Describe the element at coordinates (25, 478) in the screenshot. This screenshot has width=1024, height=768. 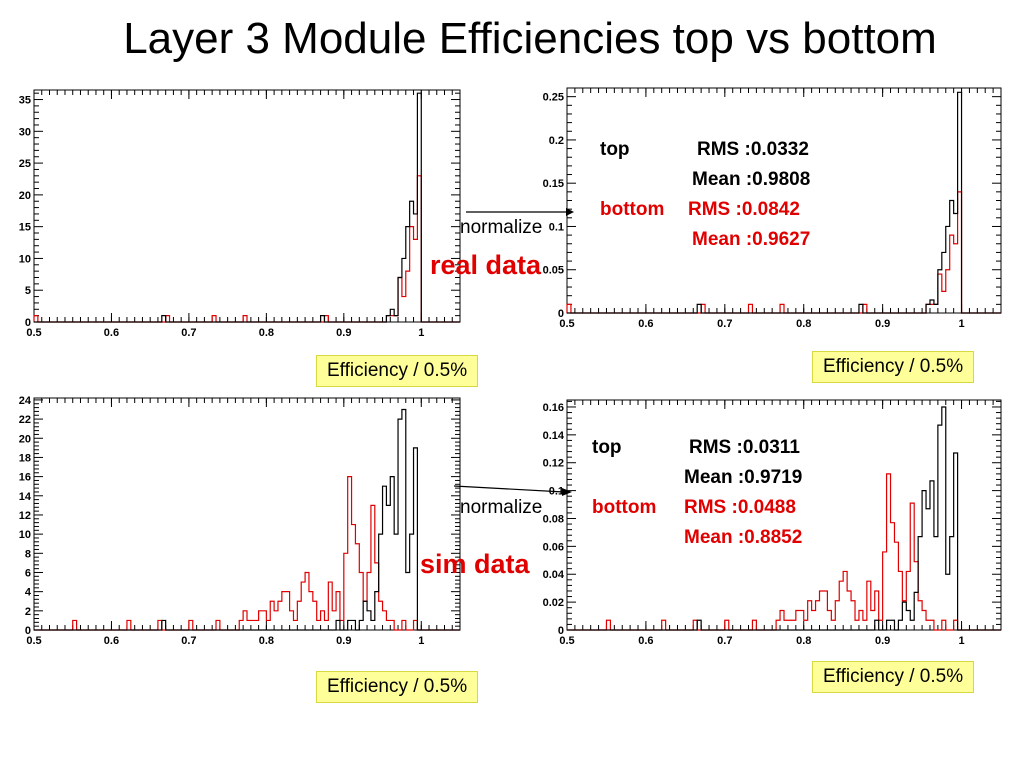
I see `y-tick-label: 16` at that location.